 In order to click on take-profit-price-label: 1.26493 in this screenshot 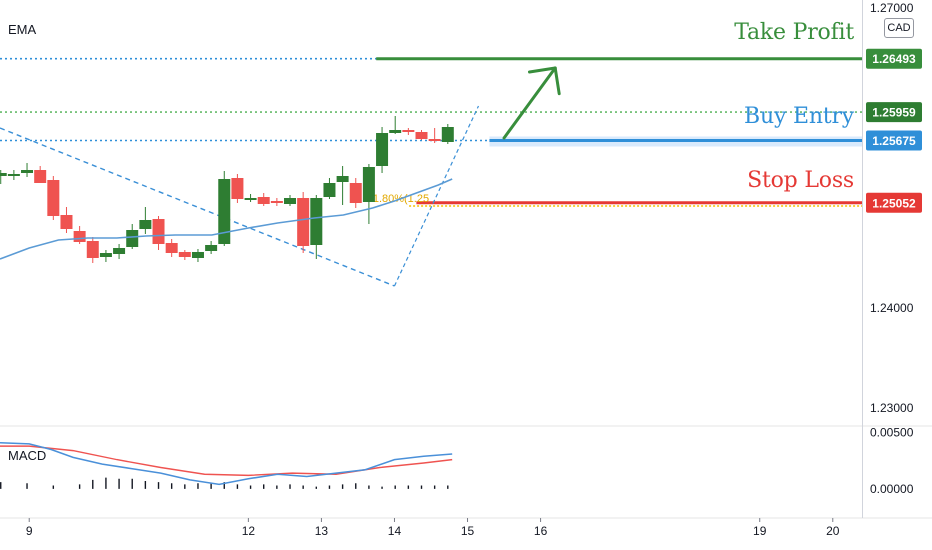, I will do `click(894, 59)`.